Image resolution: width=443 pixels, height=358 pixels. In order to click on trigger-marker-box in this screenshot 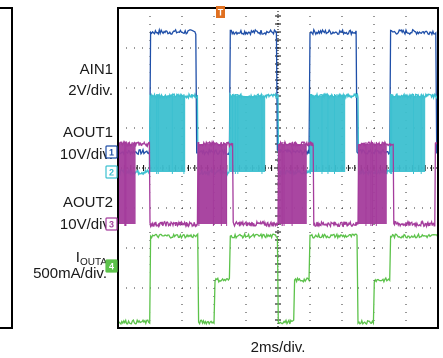, I will do `click(220, 12)`.